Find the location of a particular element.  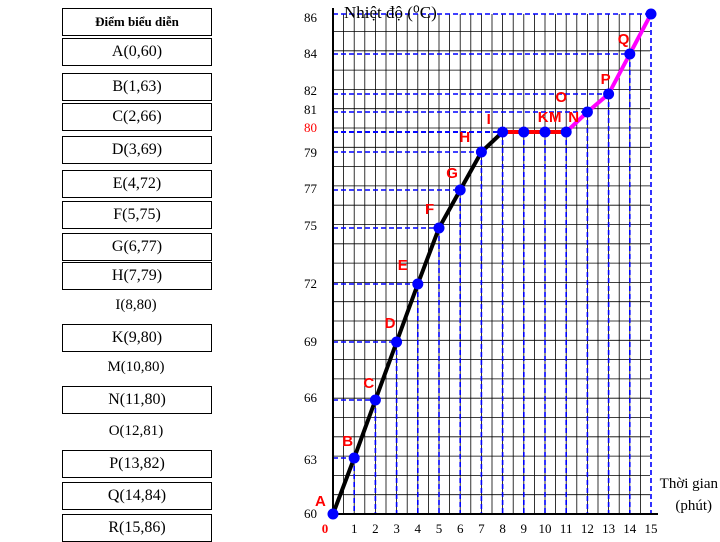

data-point-h is located at coordinates (481, 152).